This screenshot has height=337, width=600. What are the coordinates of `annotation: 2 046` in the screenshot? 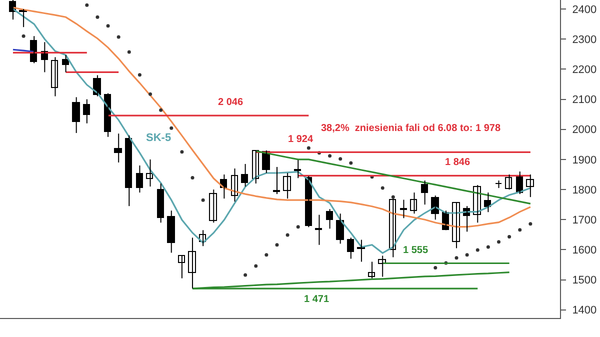 It's located at (231, 102).